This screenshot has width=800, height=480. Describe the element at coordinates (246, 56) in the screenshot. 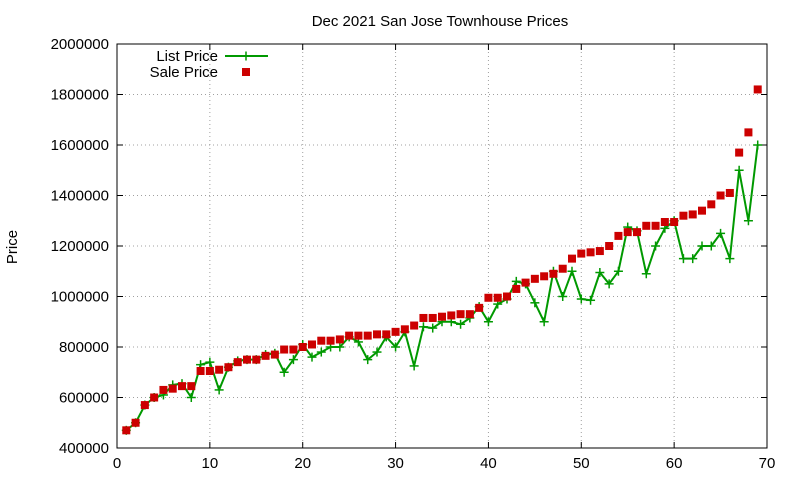

I see `legend-plus-marker` at that location.